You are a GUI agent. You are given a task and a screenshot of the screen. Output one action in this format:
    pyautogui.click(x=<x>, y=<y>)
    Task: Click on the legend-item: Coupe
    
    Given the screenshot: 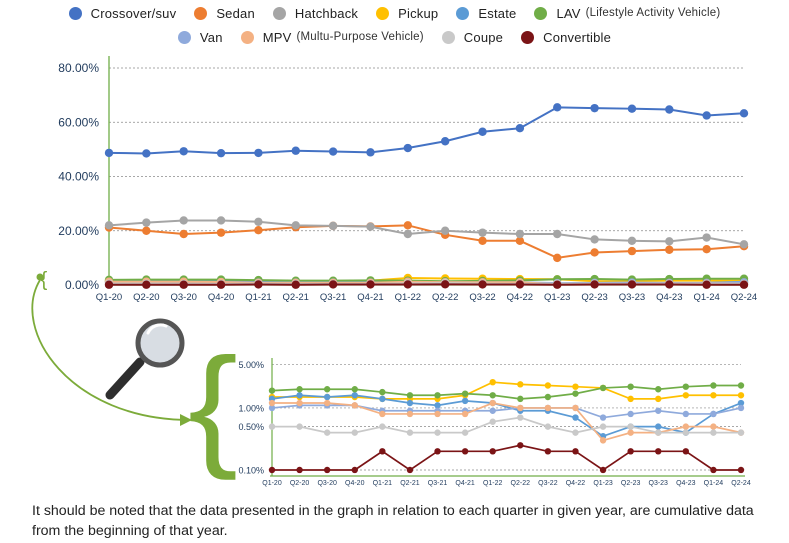 What is the action you would take?
    pyautogui.click(x=472, y=37)
    